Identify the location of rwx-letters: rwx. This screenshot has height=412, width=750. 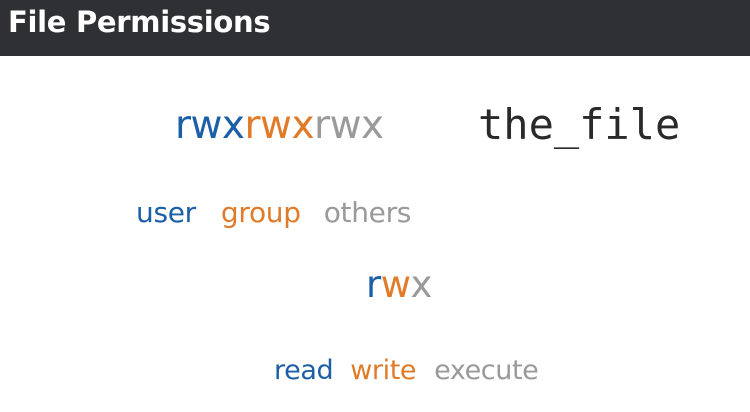
(399, 285).